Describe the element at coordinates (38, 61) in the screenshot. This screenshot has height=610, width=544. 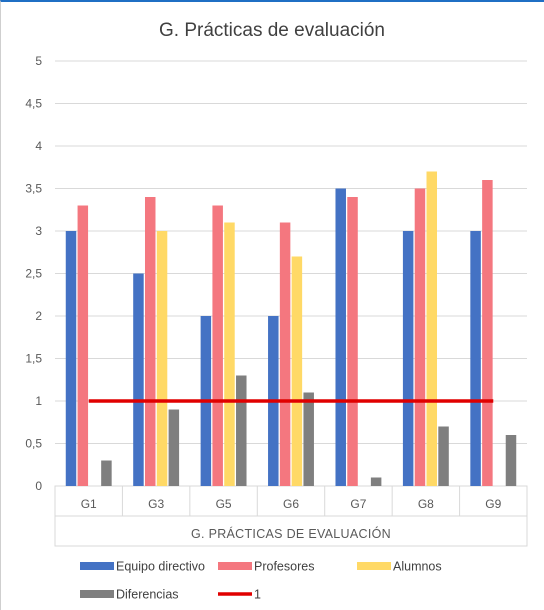
I see `y-tick-label: 5` at that location.